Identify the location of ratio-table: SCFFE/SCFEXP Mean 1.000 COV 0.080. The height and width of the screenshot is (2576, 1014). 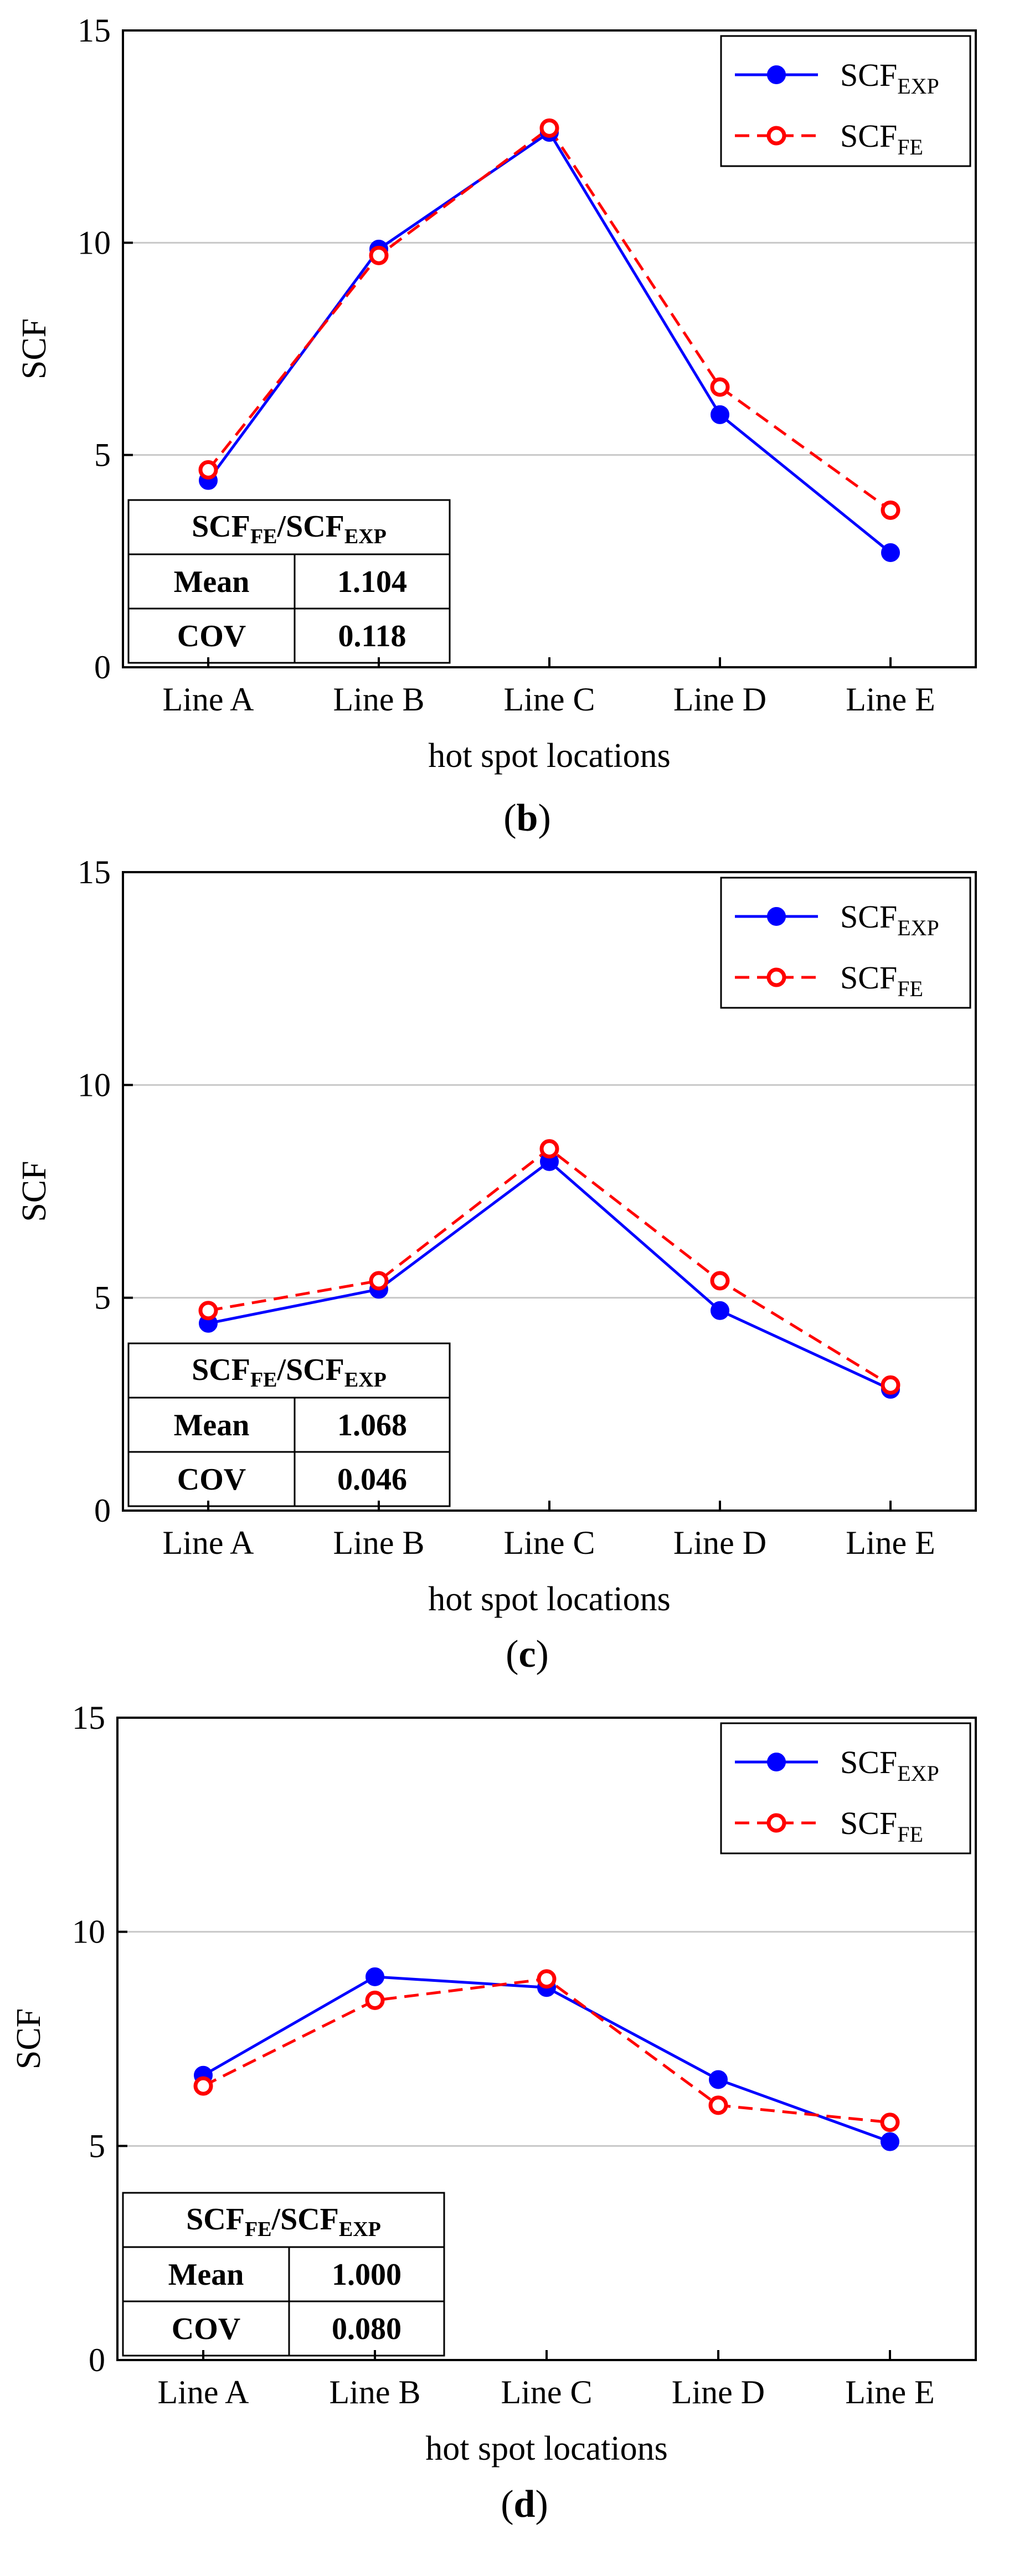
(283, 2274).